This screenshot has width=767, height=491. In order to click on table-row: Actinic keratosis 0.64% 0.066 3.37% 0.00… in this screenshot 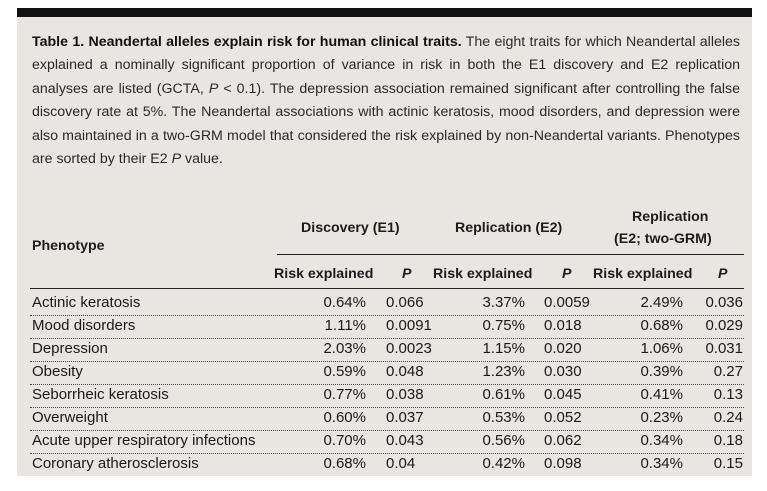, I will do `click(387, 304)`.